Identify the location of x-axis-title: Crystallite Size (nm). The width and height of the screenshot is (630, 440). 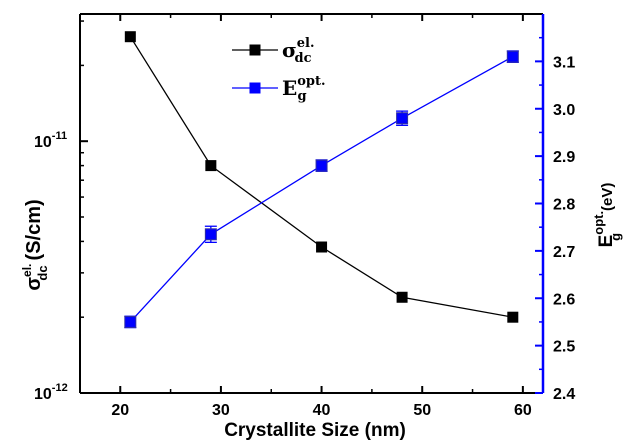
(315, 430).